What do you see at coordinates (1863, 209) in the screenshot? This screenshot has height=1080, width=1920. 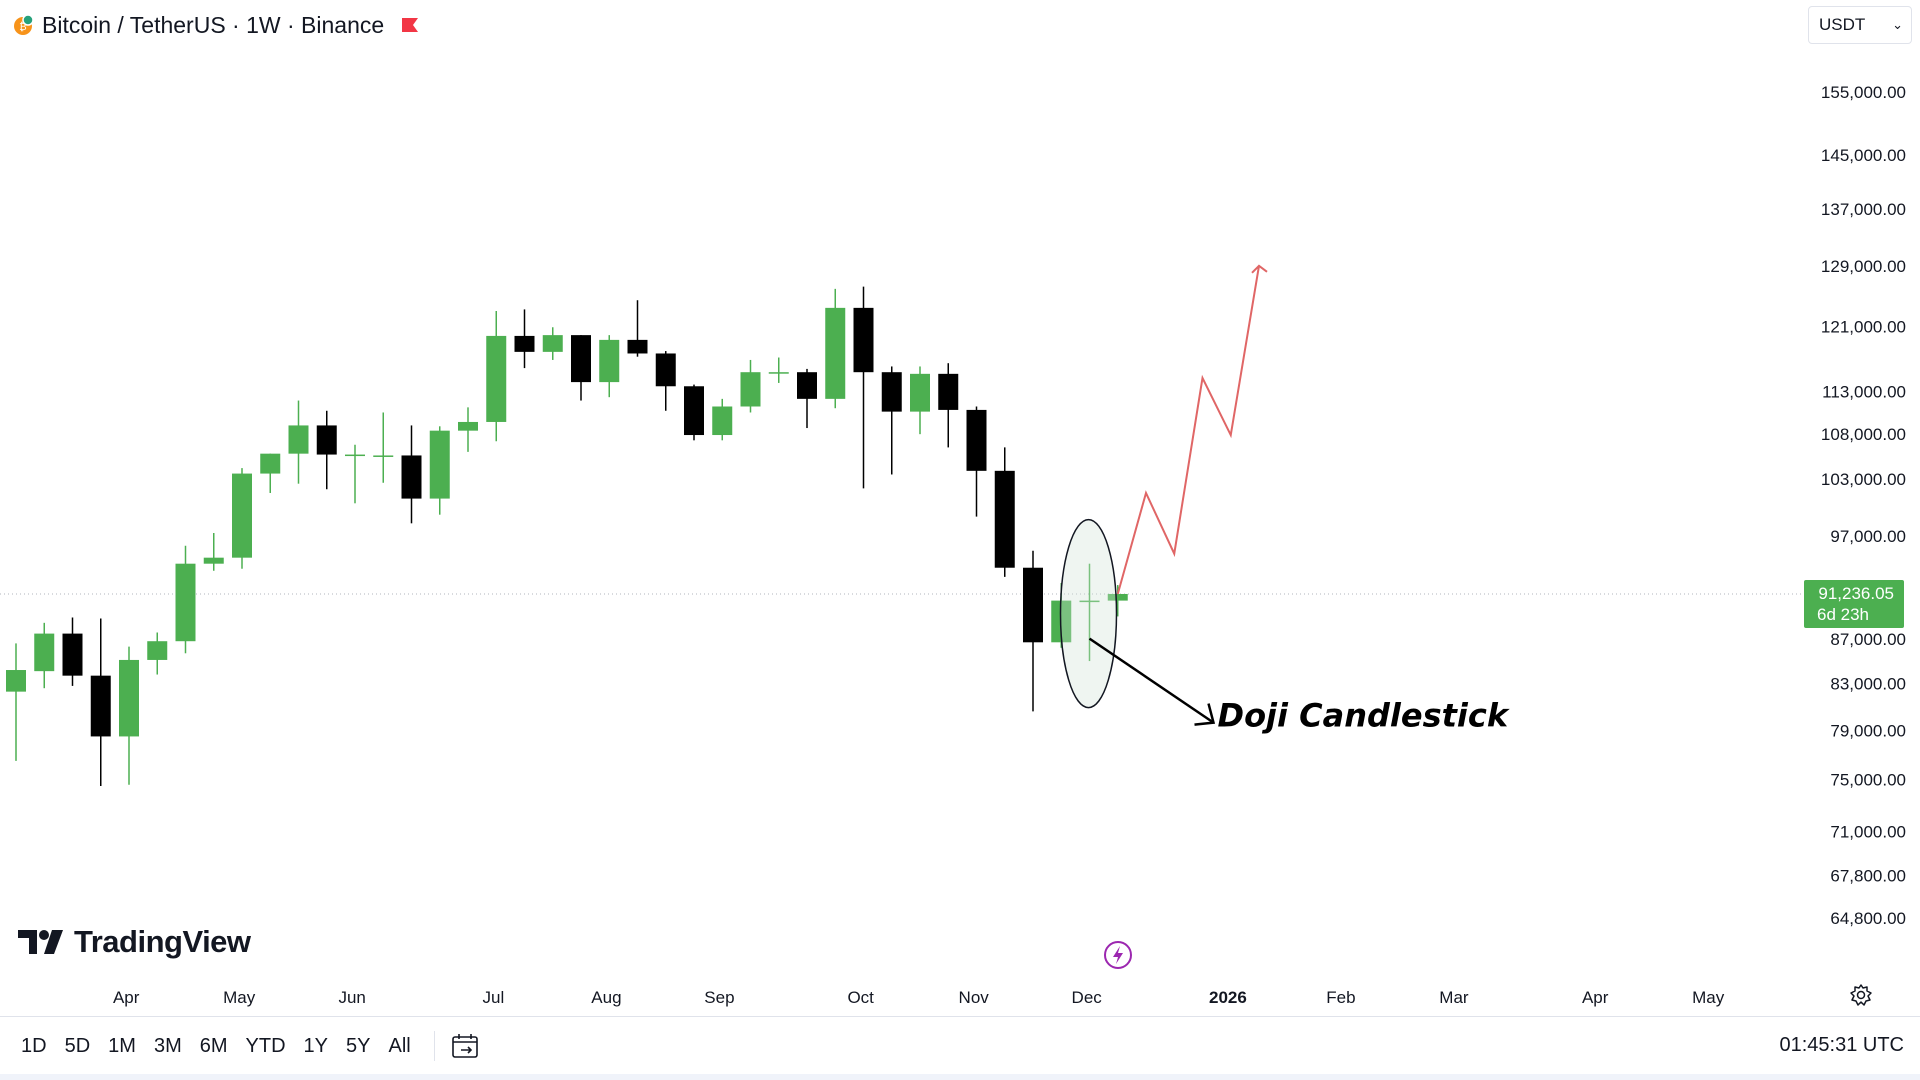 I see `price-tick-label: 137,000.00` at bounding box center [1863, 209].